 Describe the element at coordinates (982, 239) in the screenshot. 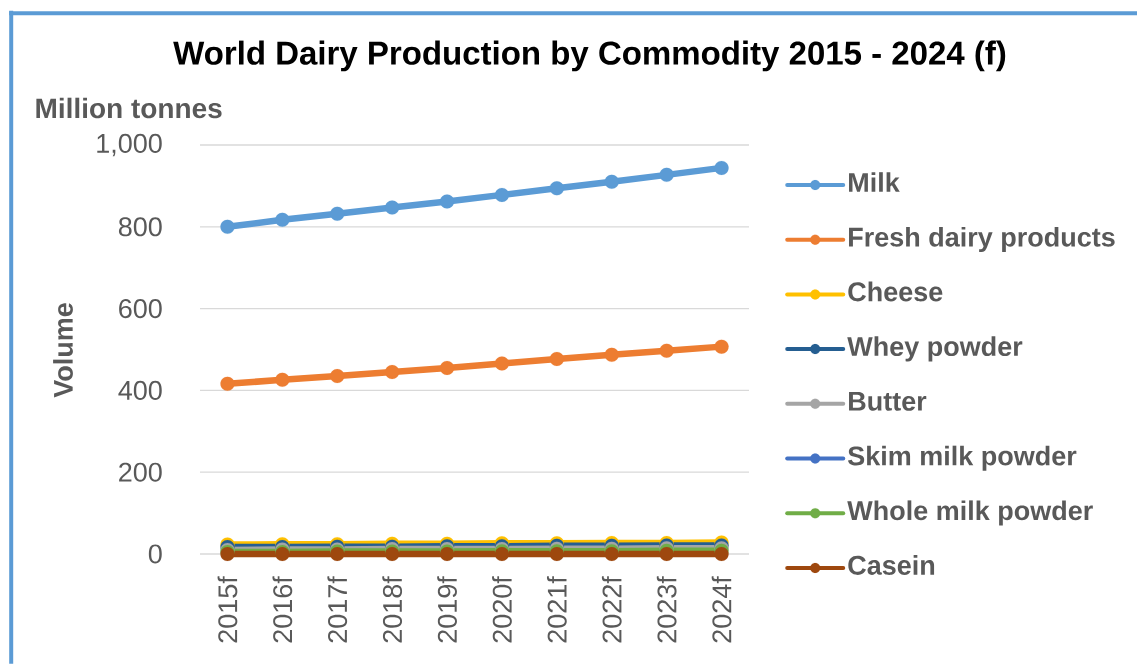

I see `legend-label: Fresh dairy products` at that location.